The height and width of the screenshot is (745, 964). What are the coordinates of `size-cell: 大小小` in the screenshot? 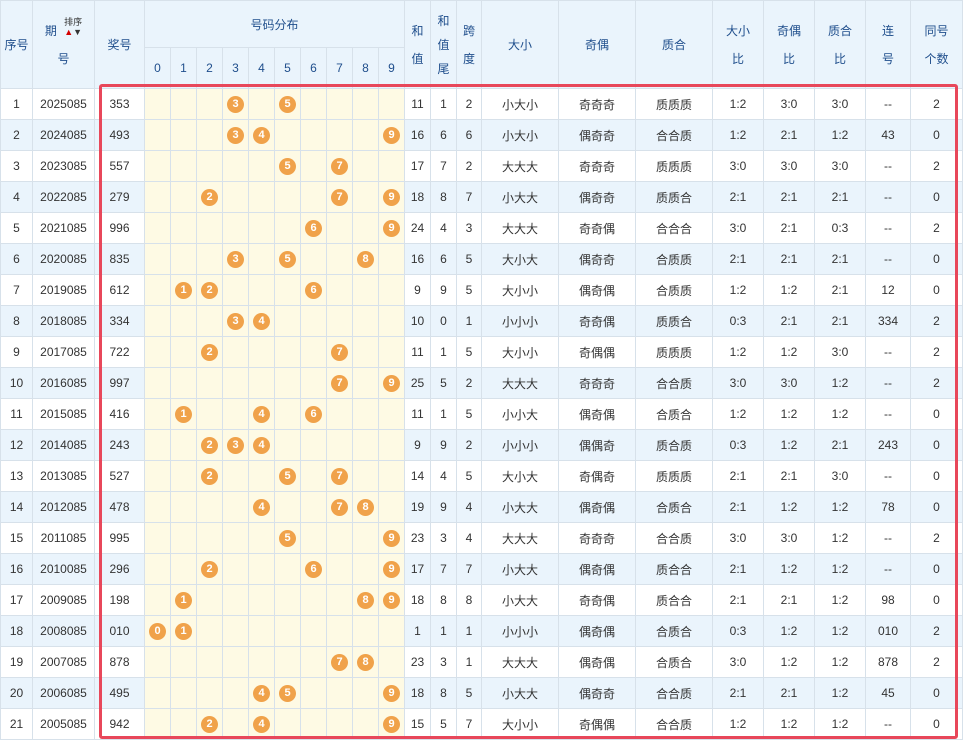 It's located at (520, 352).